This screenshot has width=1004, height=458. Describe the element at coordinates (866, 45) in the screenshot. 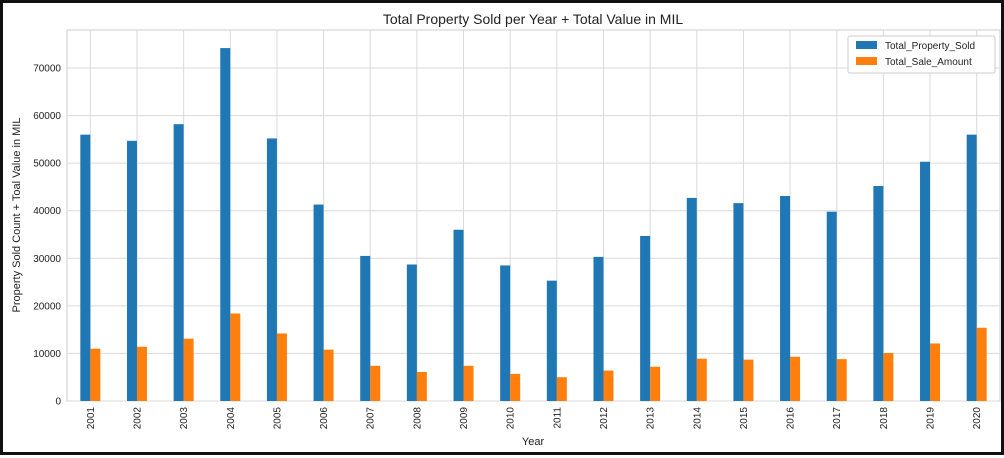

I see `legend-swatch-total-property-sold` at that location.